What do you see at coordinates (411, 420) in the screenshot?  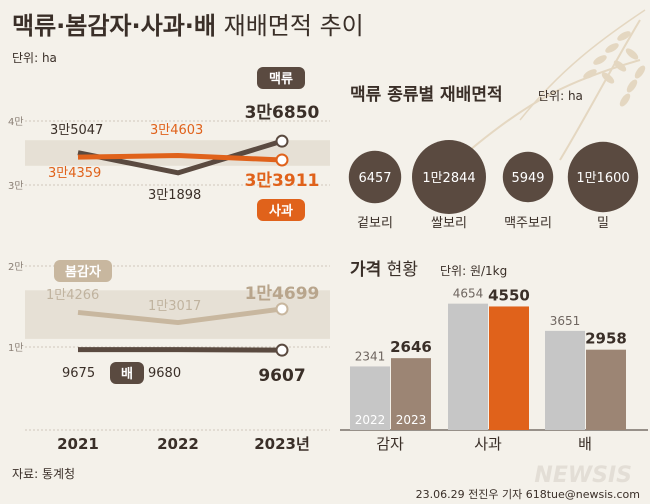 I see `bar-series-label: 2023` at bounding box center [411, 420].